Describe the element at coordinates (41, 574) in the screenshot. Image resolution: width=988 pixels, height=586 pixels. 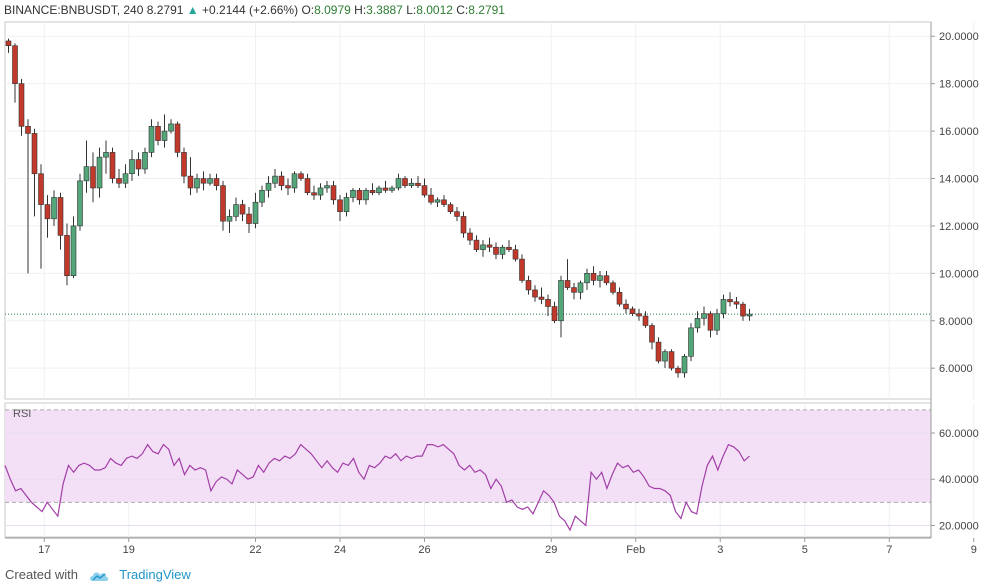
I see `created-with-label: Created with` at that location.